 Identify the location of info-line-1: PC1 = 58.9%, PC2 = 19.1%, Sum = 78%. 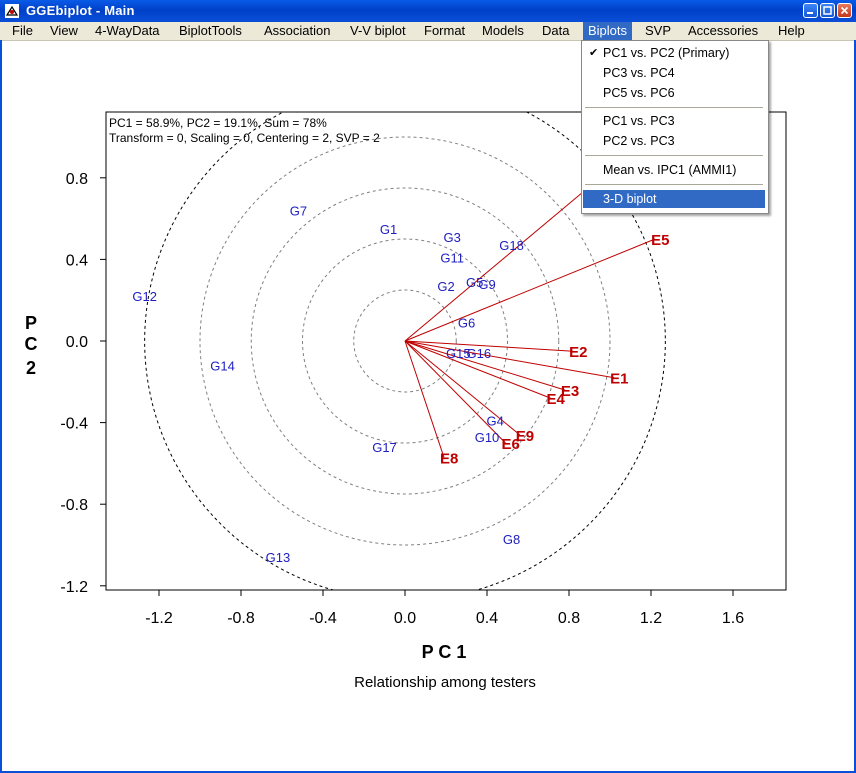
(218, 123).